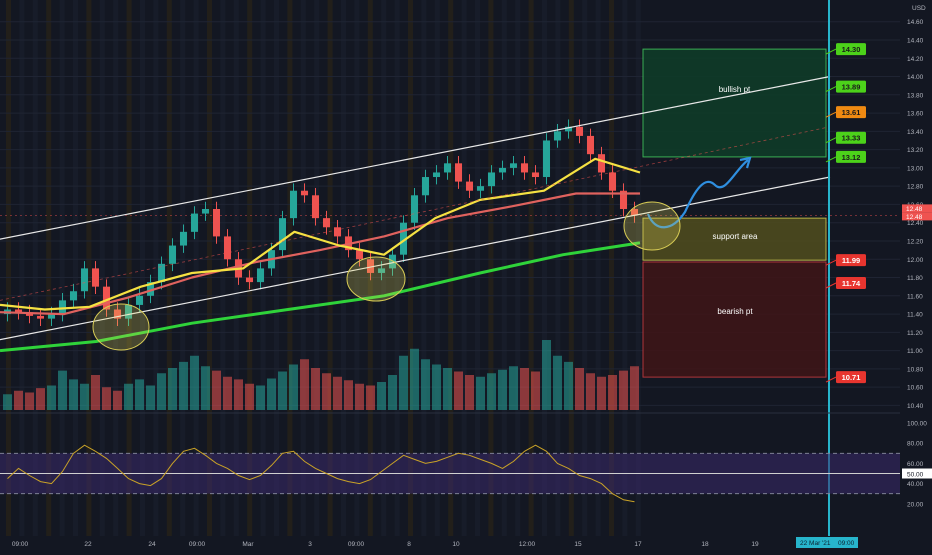 This screenshot has width=932, height=555. Describe the element at coordinates (915, 22) in the screenshot. I see `price-tick-label: 14.60` at that location.